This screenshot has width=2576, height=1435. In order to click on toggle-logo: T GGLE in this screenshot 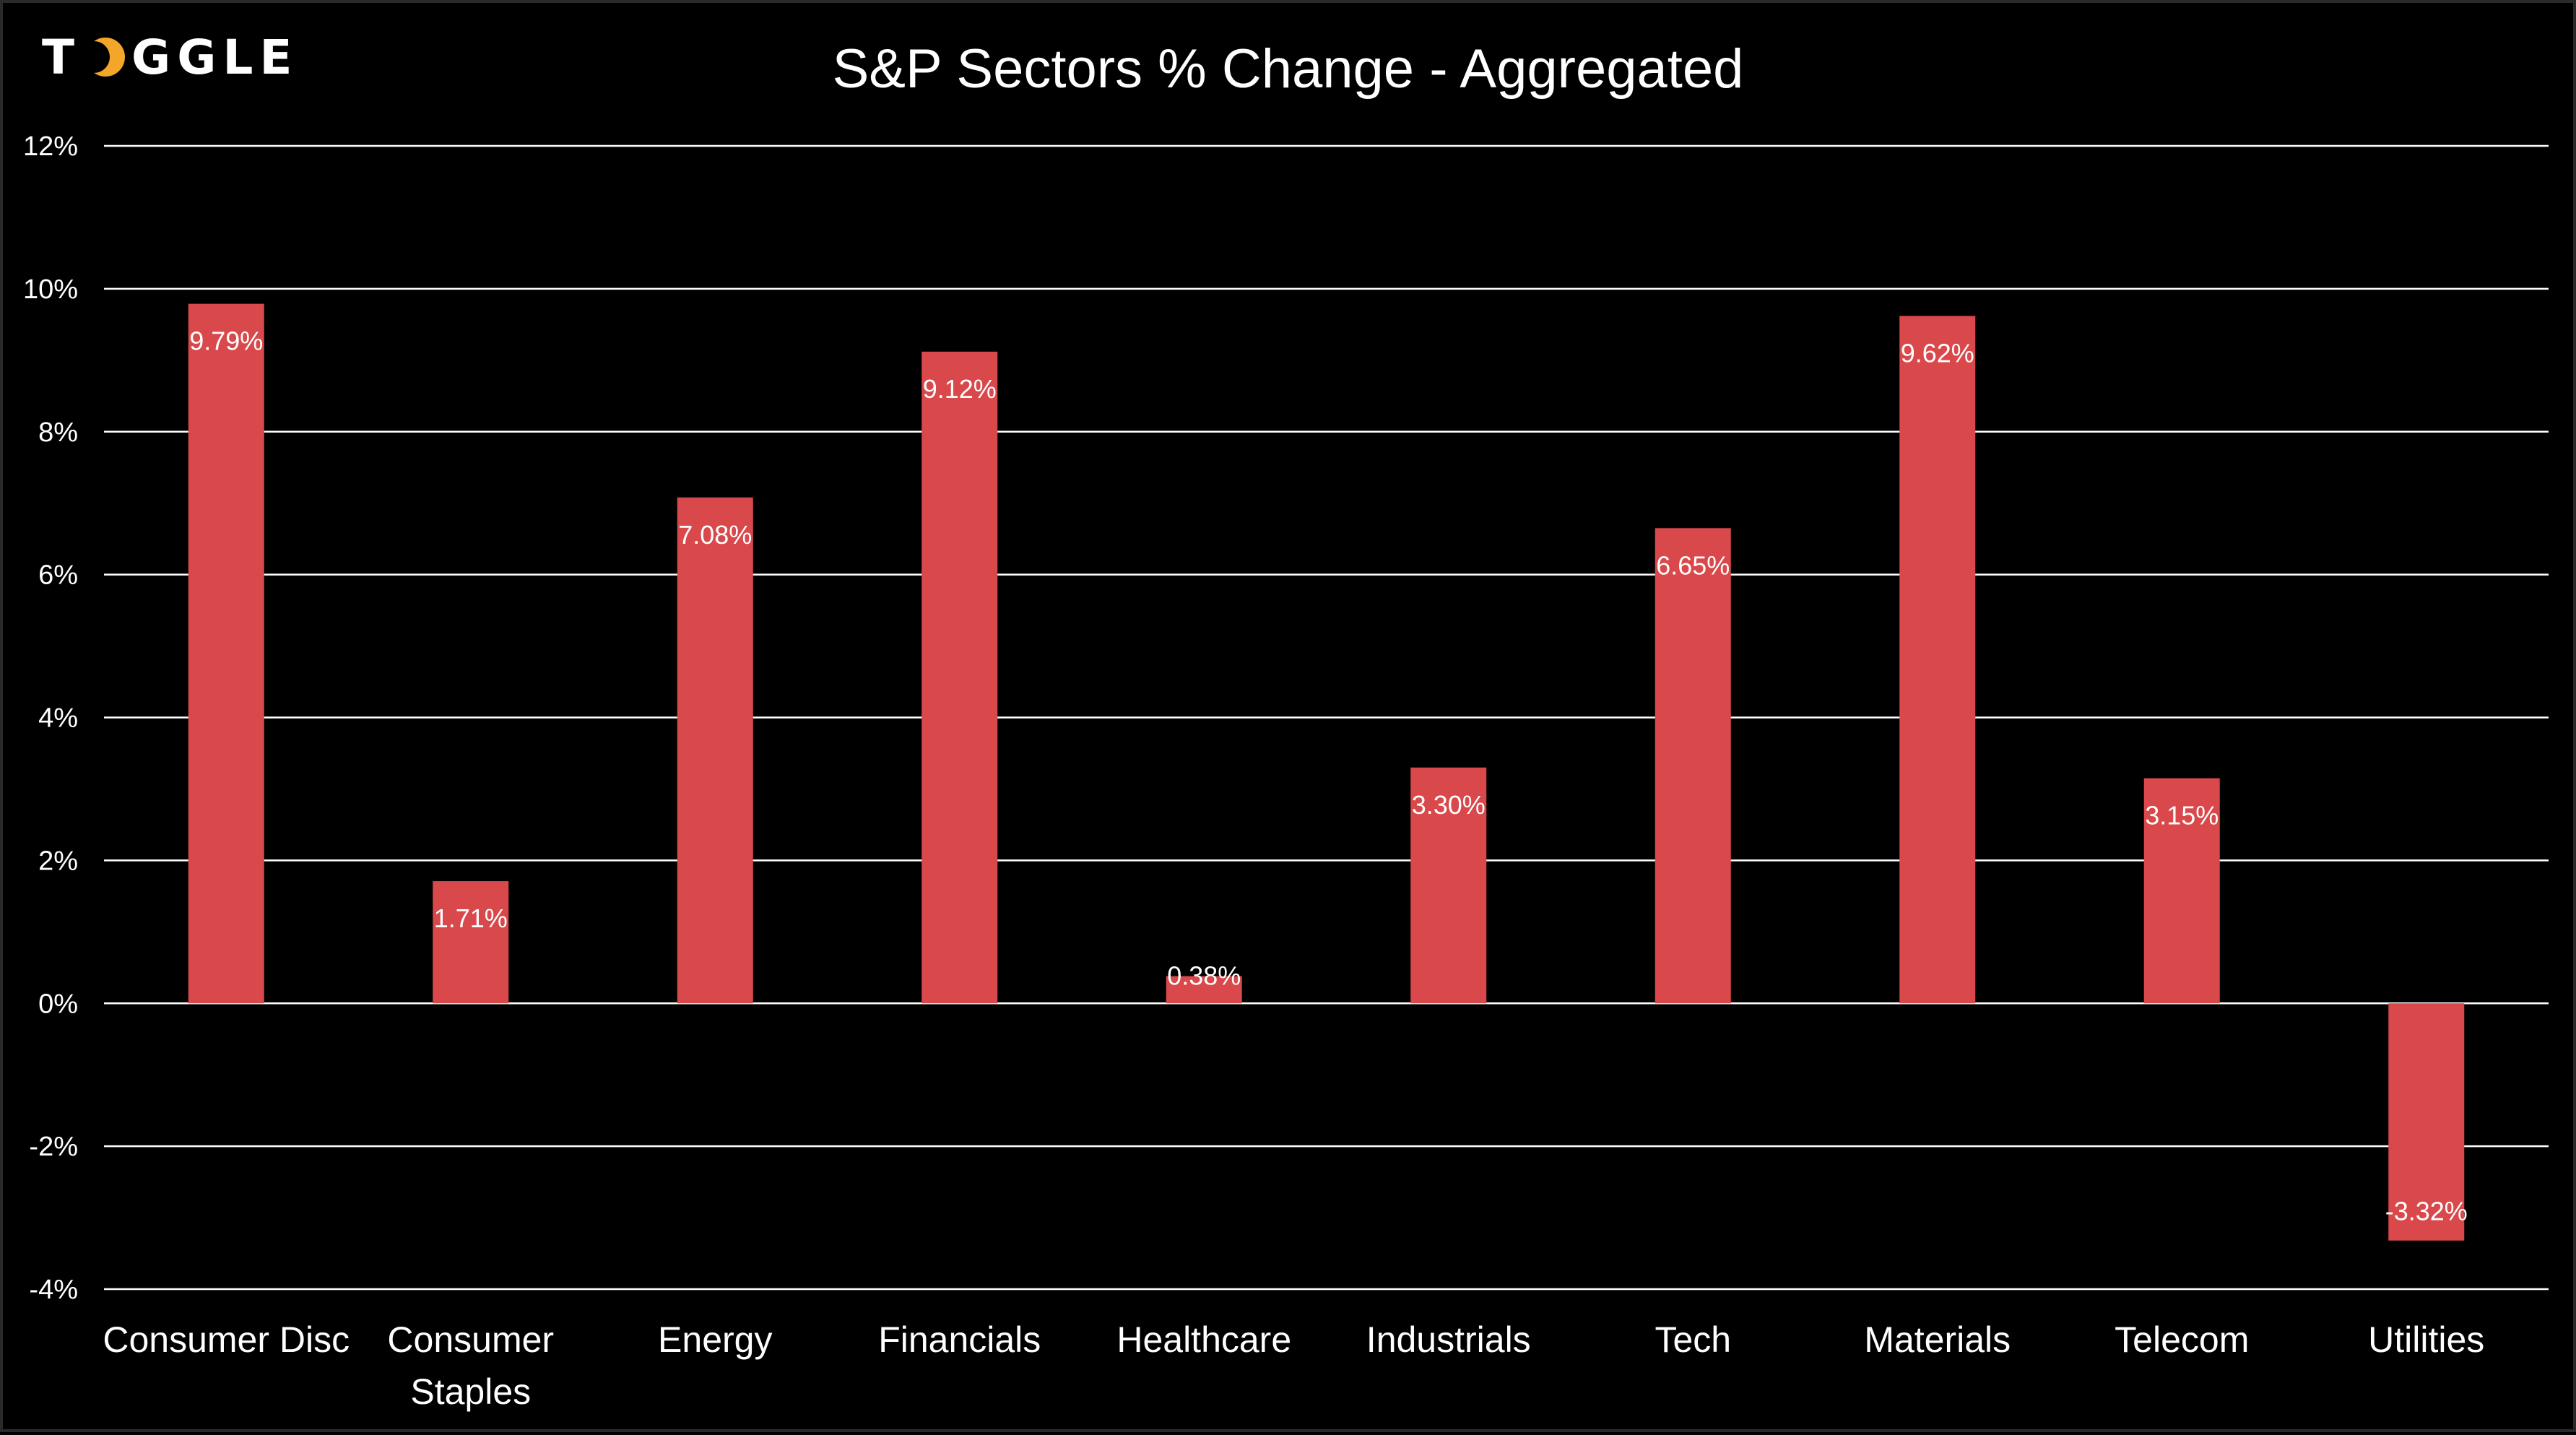, I will do `click(170, 57)`.